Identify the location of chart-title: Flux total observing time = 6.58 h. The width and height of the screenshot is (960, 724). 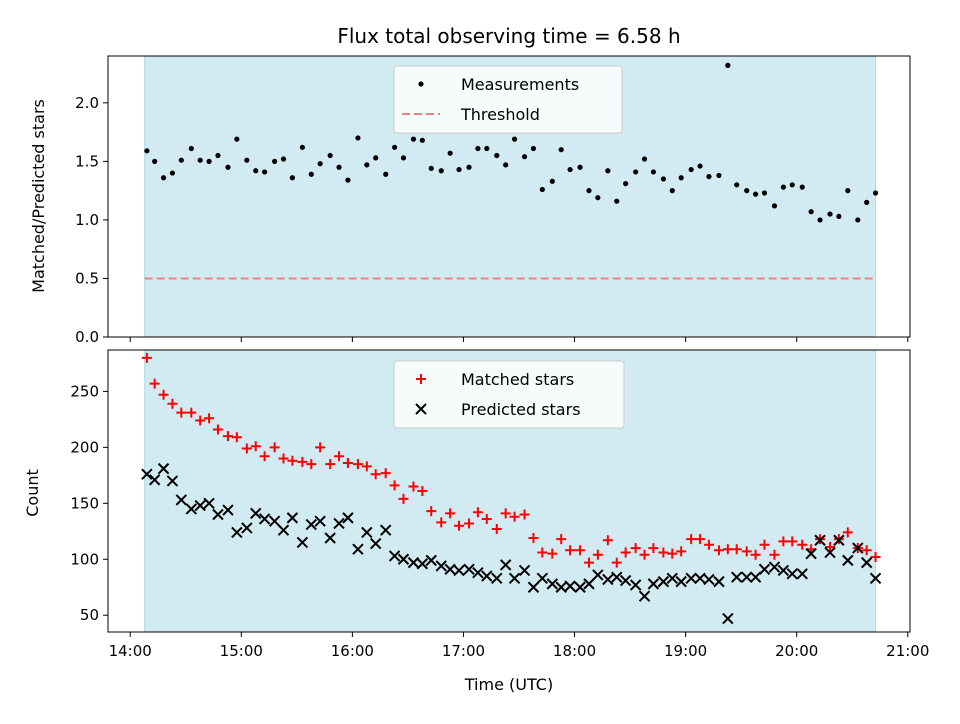
(508, 36).